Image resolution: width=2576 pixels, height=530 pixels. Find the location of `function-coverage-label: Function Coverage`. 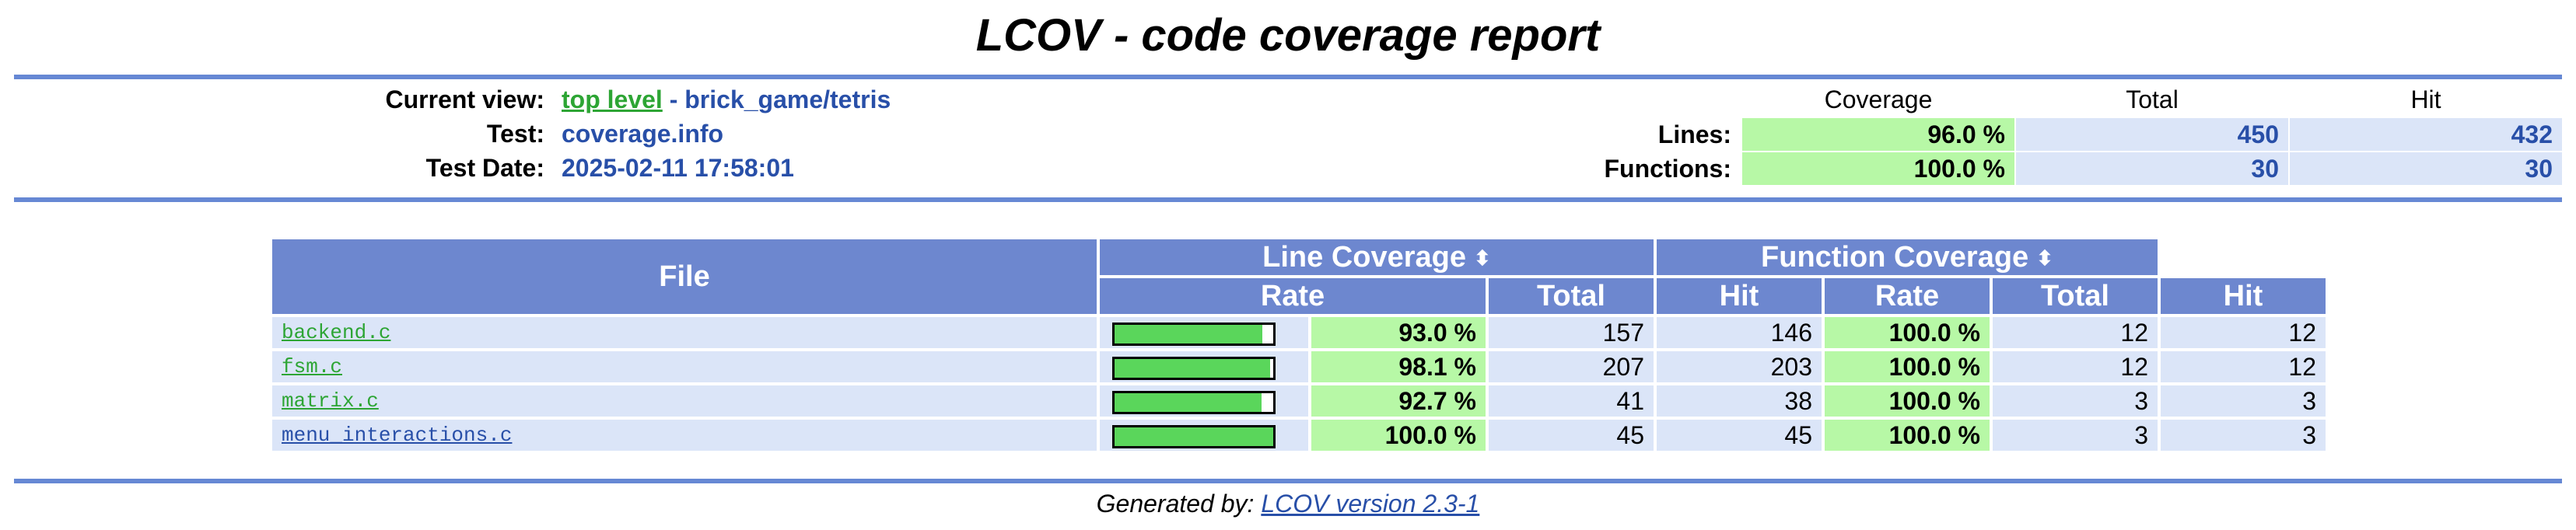

function-coverage-label: Function Coverage is located at coordinates (1895, 257).